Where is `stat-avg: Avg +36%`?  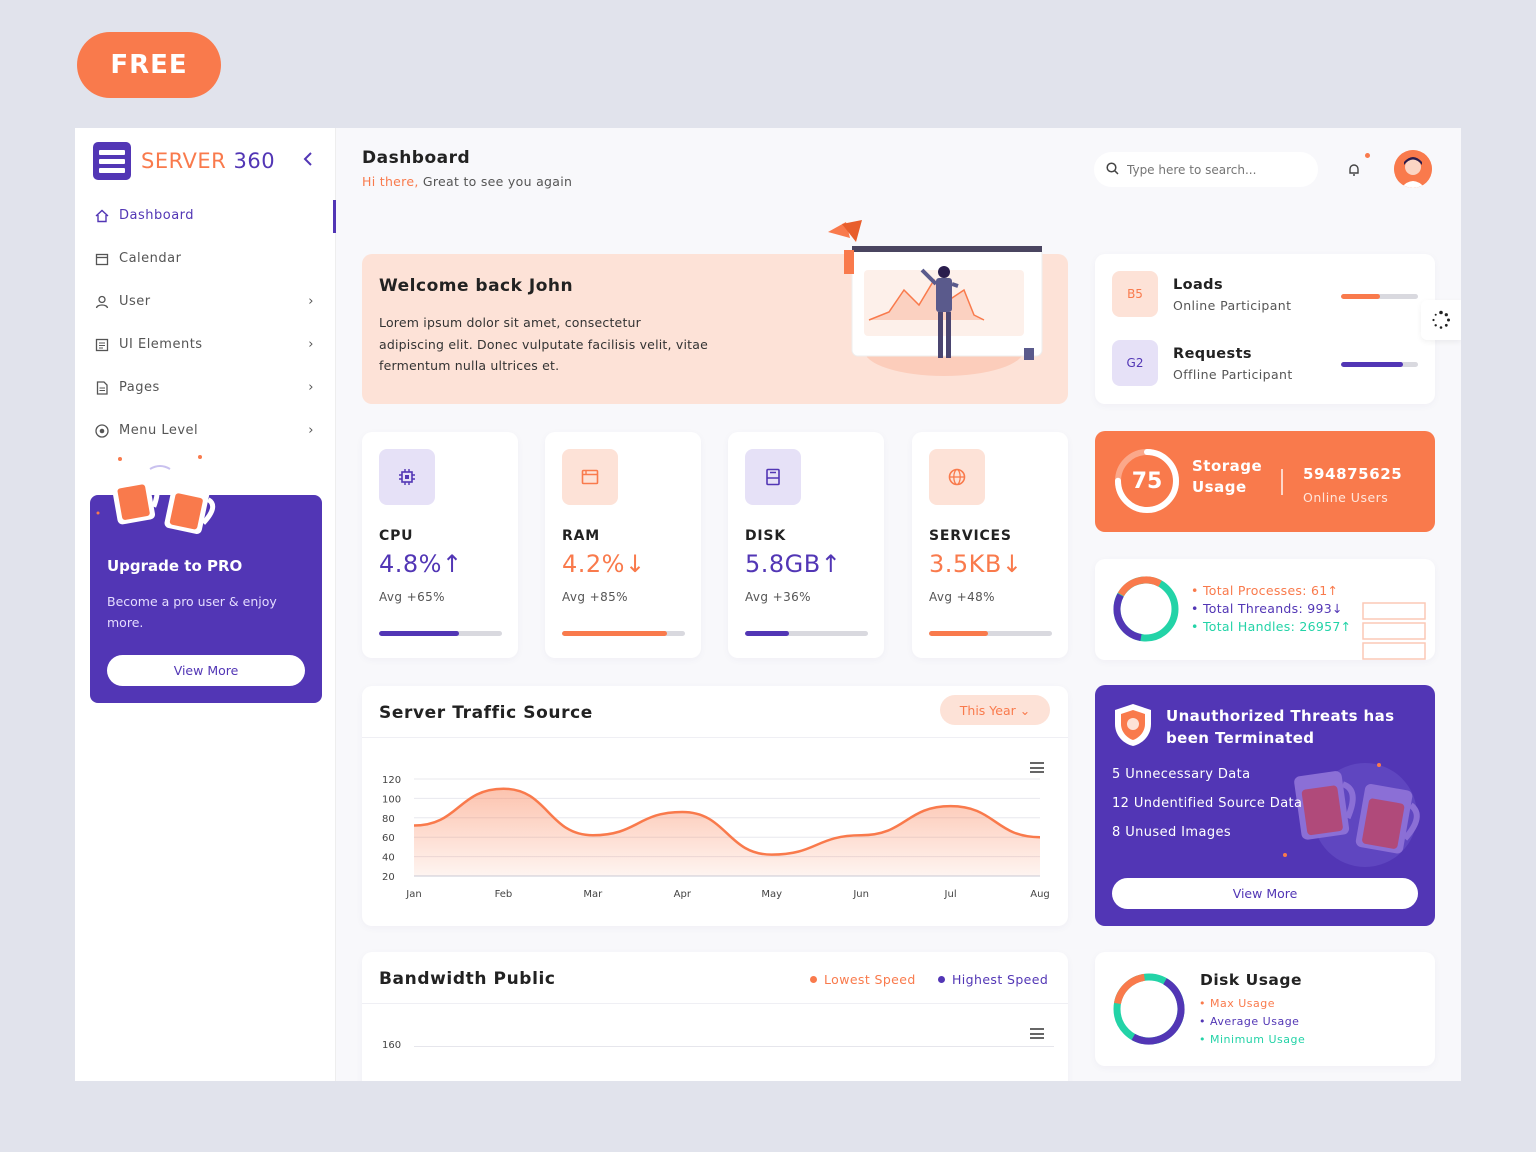 stat-avg: Avg +36% is located at coordinates (778, 597).